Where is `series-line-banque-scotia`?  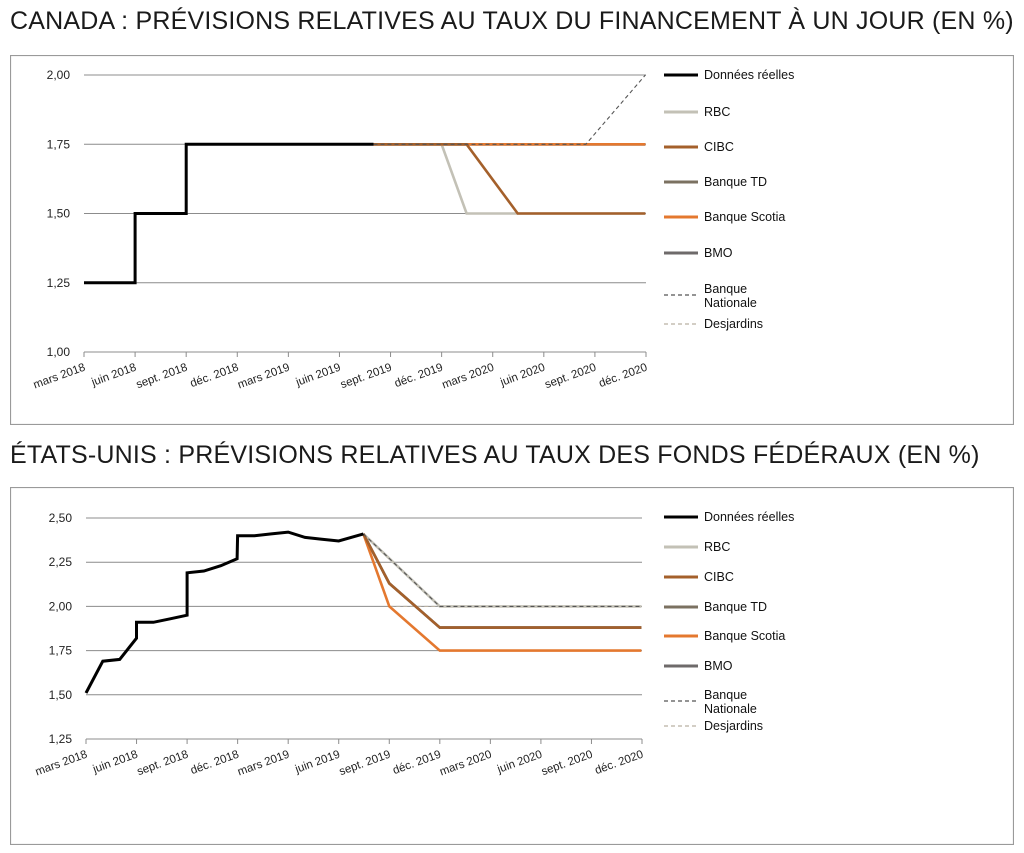
series-line-banque-scotia is located at coordinates (502, 592).